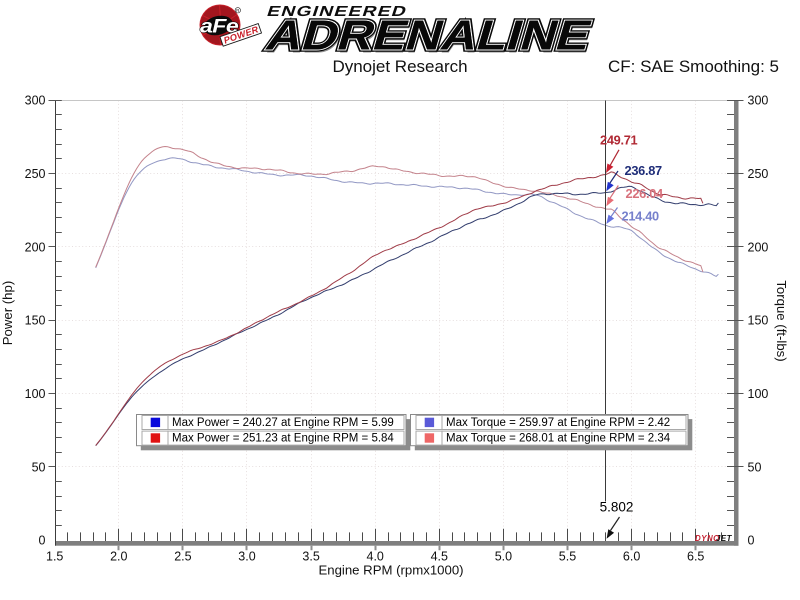 The image size is (800, 600). I want to click on svg-text: 3.0, so click(246, 557).